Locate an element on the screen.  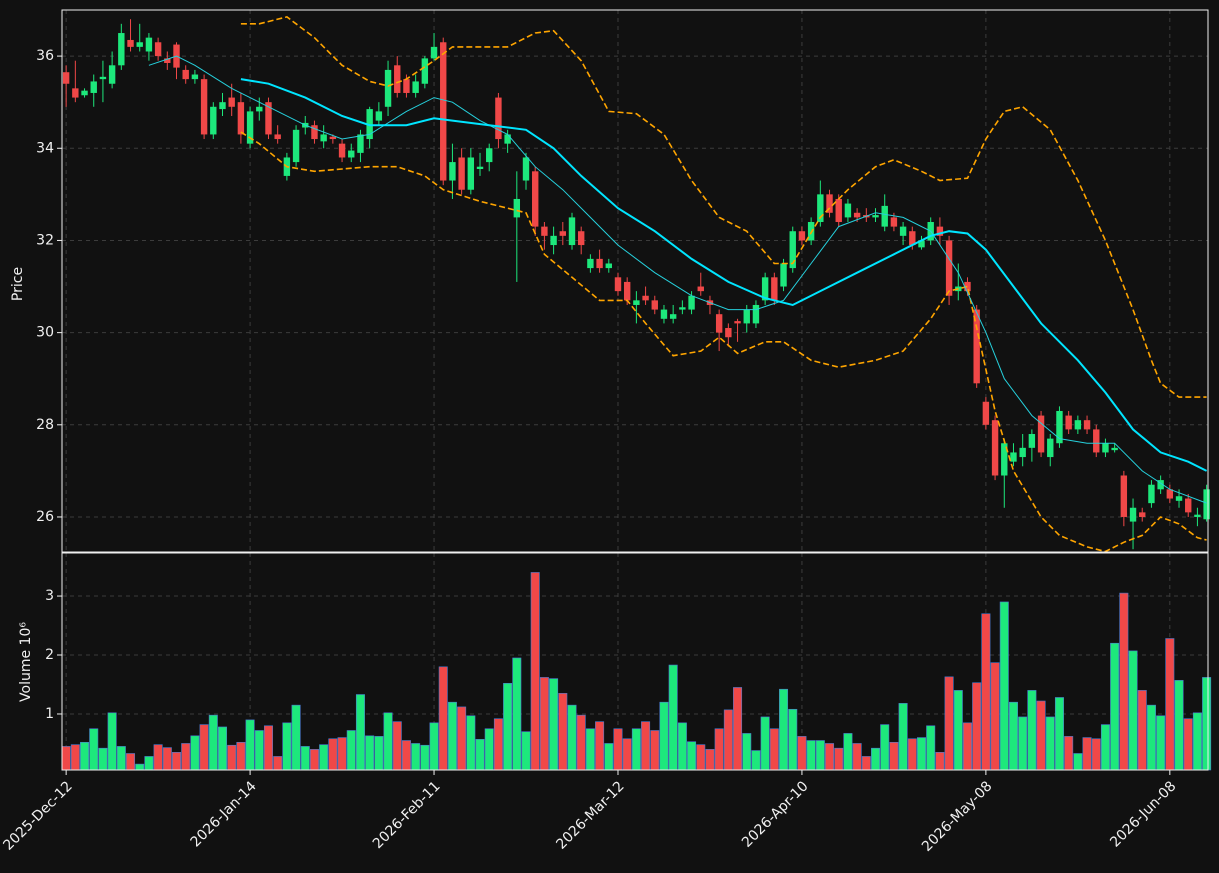
y-tick-label: 30 is located at coordinates (45, 333).